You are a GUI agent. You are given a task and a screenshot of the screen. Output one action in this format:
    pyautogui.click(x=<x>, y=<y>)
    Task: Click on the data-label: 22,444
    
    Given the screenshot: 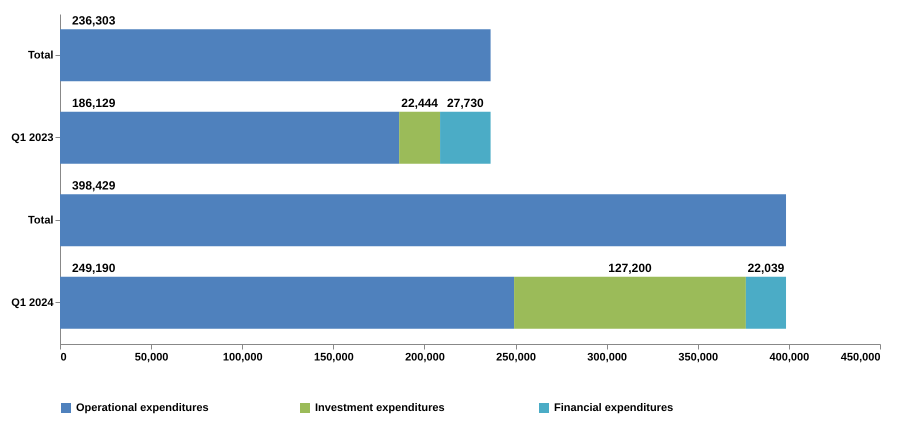 What is the action you would take?
    pyautogui.click(x=419, y=103)
    